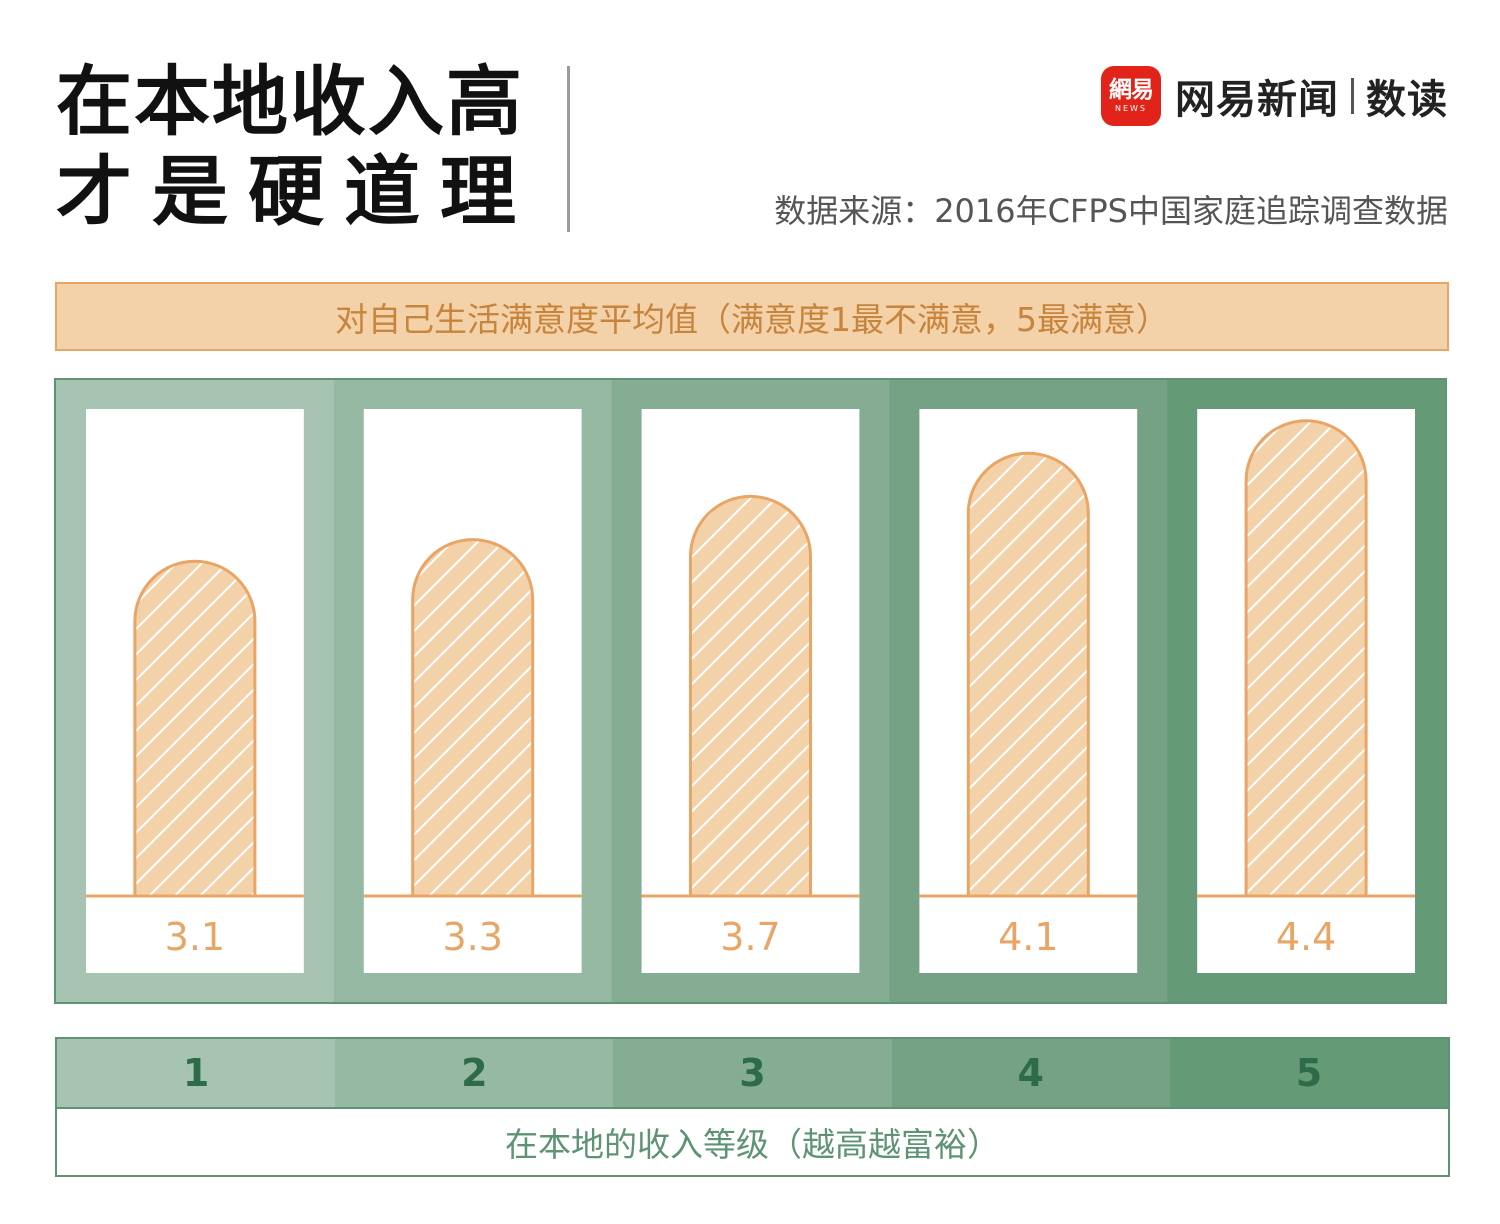 The width and height of the screenshot is (1500, 1224). I want to click on brand-section: 数读, so click(1407, 100).